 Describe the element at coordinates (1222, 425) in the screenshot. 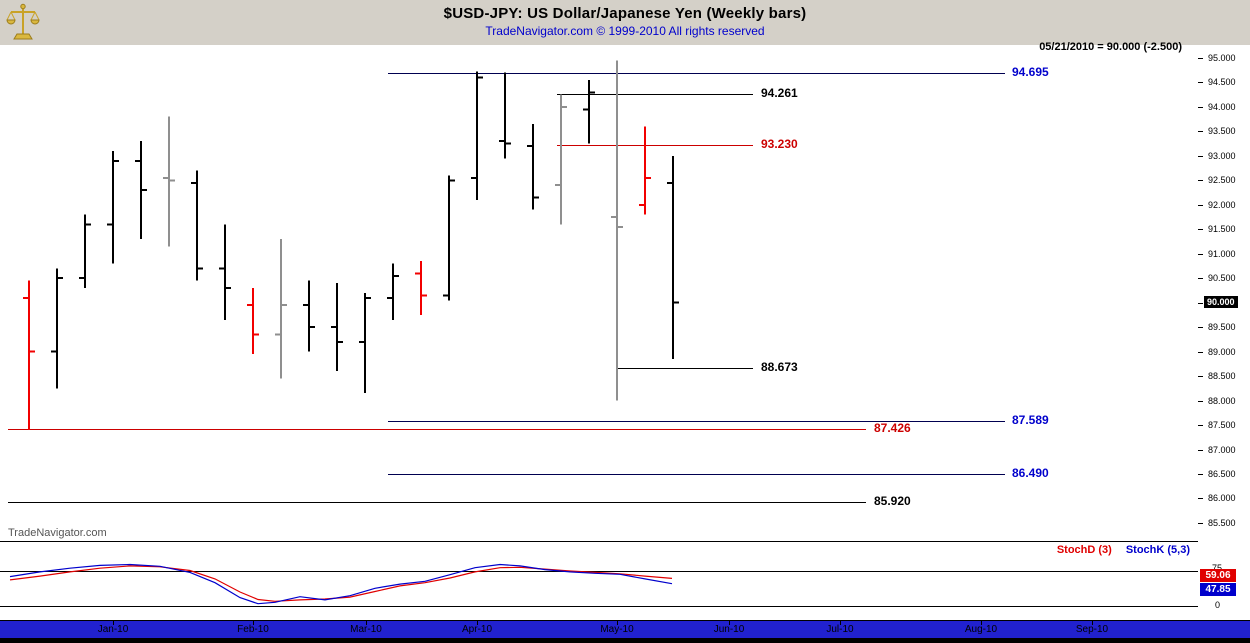

I see `price-axis-label: 87.500` at that location.